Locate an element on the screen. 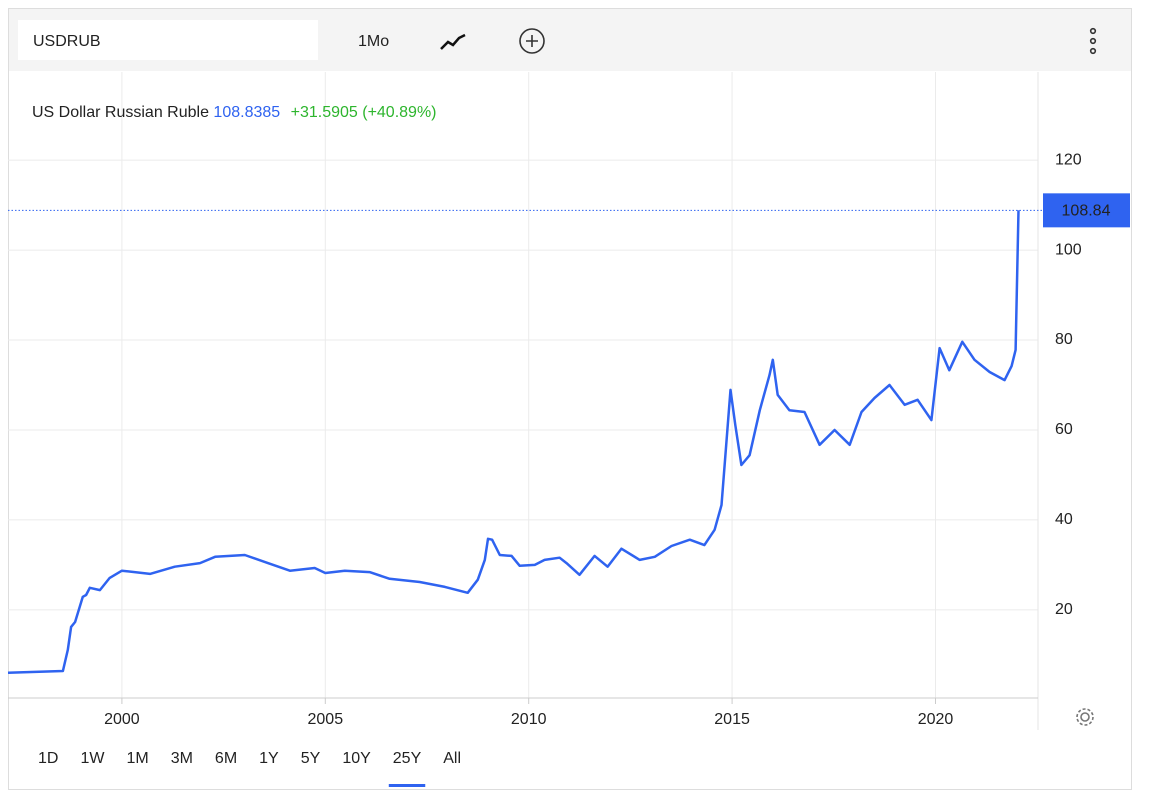 The width and height of the screenshot is (1150, 805). add-icon-plus is located at coordinates (532, 41).